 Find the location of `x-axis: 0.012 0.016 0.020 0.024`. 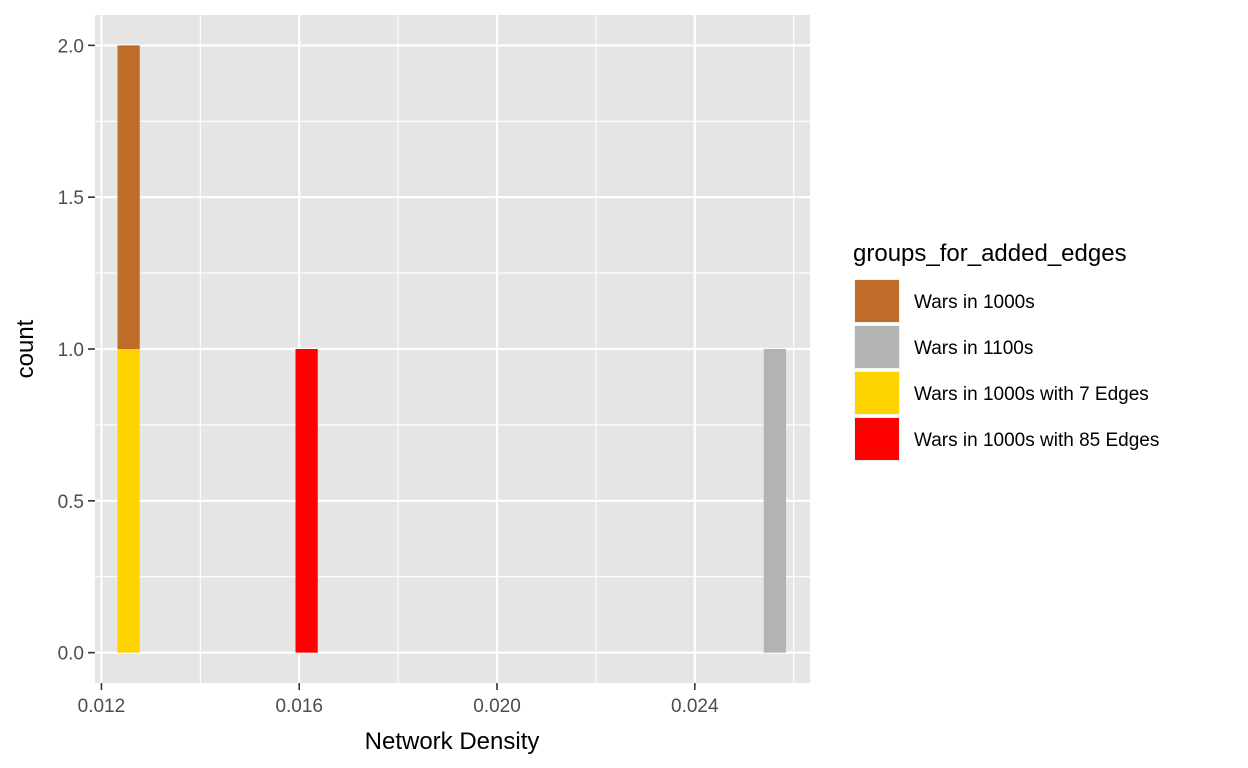

x-axis: 0.012 0.016 0.020 0.024 is located at coordinates (398, 700).